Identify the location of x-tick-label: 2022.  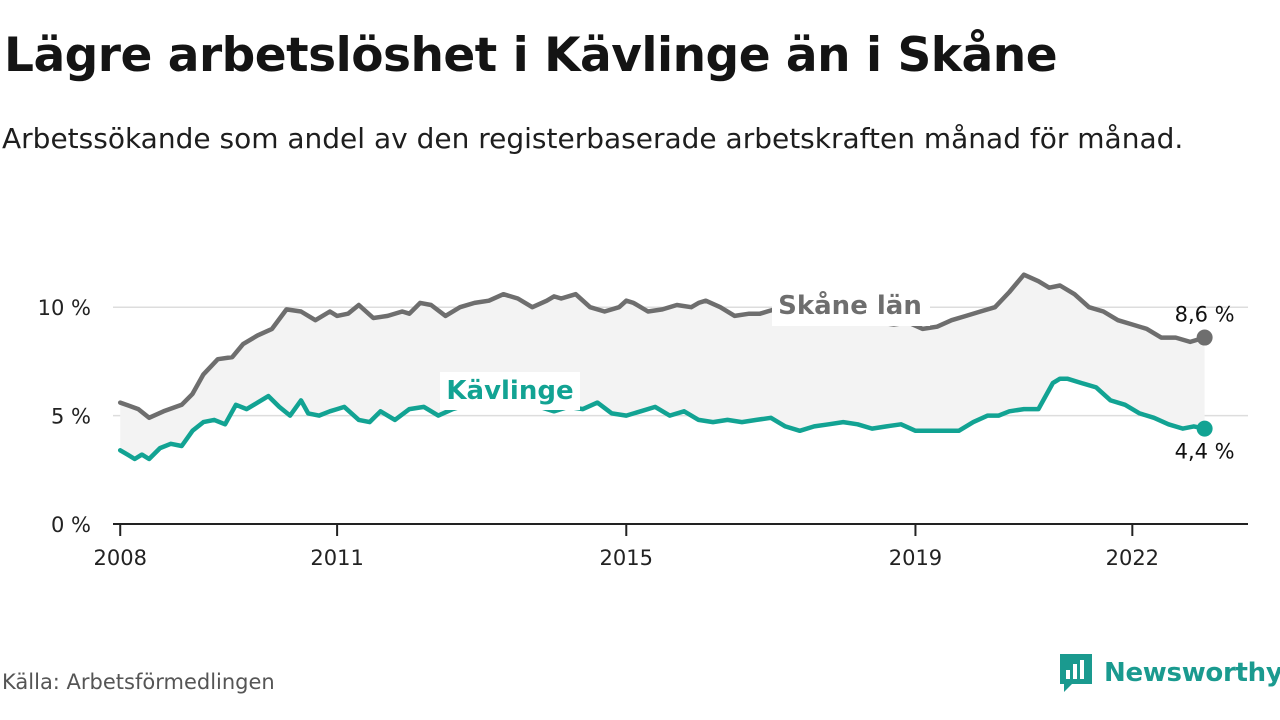
(1132, 558).